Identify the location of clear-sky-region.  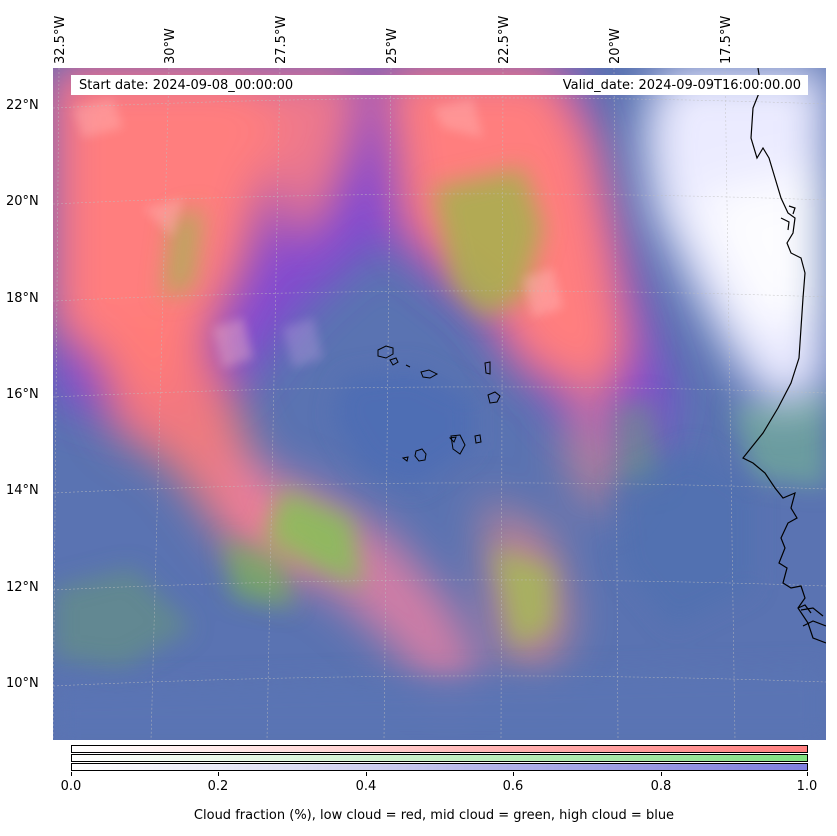
(734, 238).